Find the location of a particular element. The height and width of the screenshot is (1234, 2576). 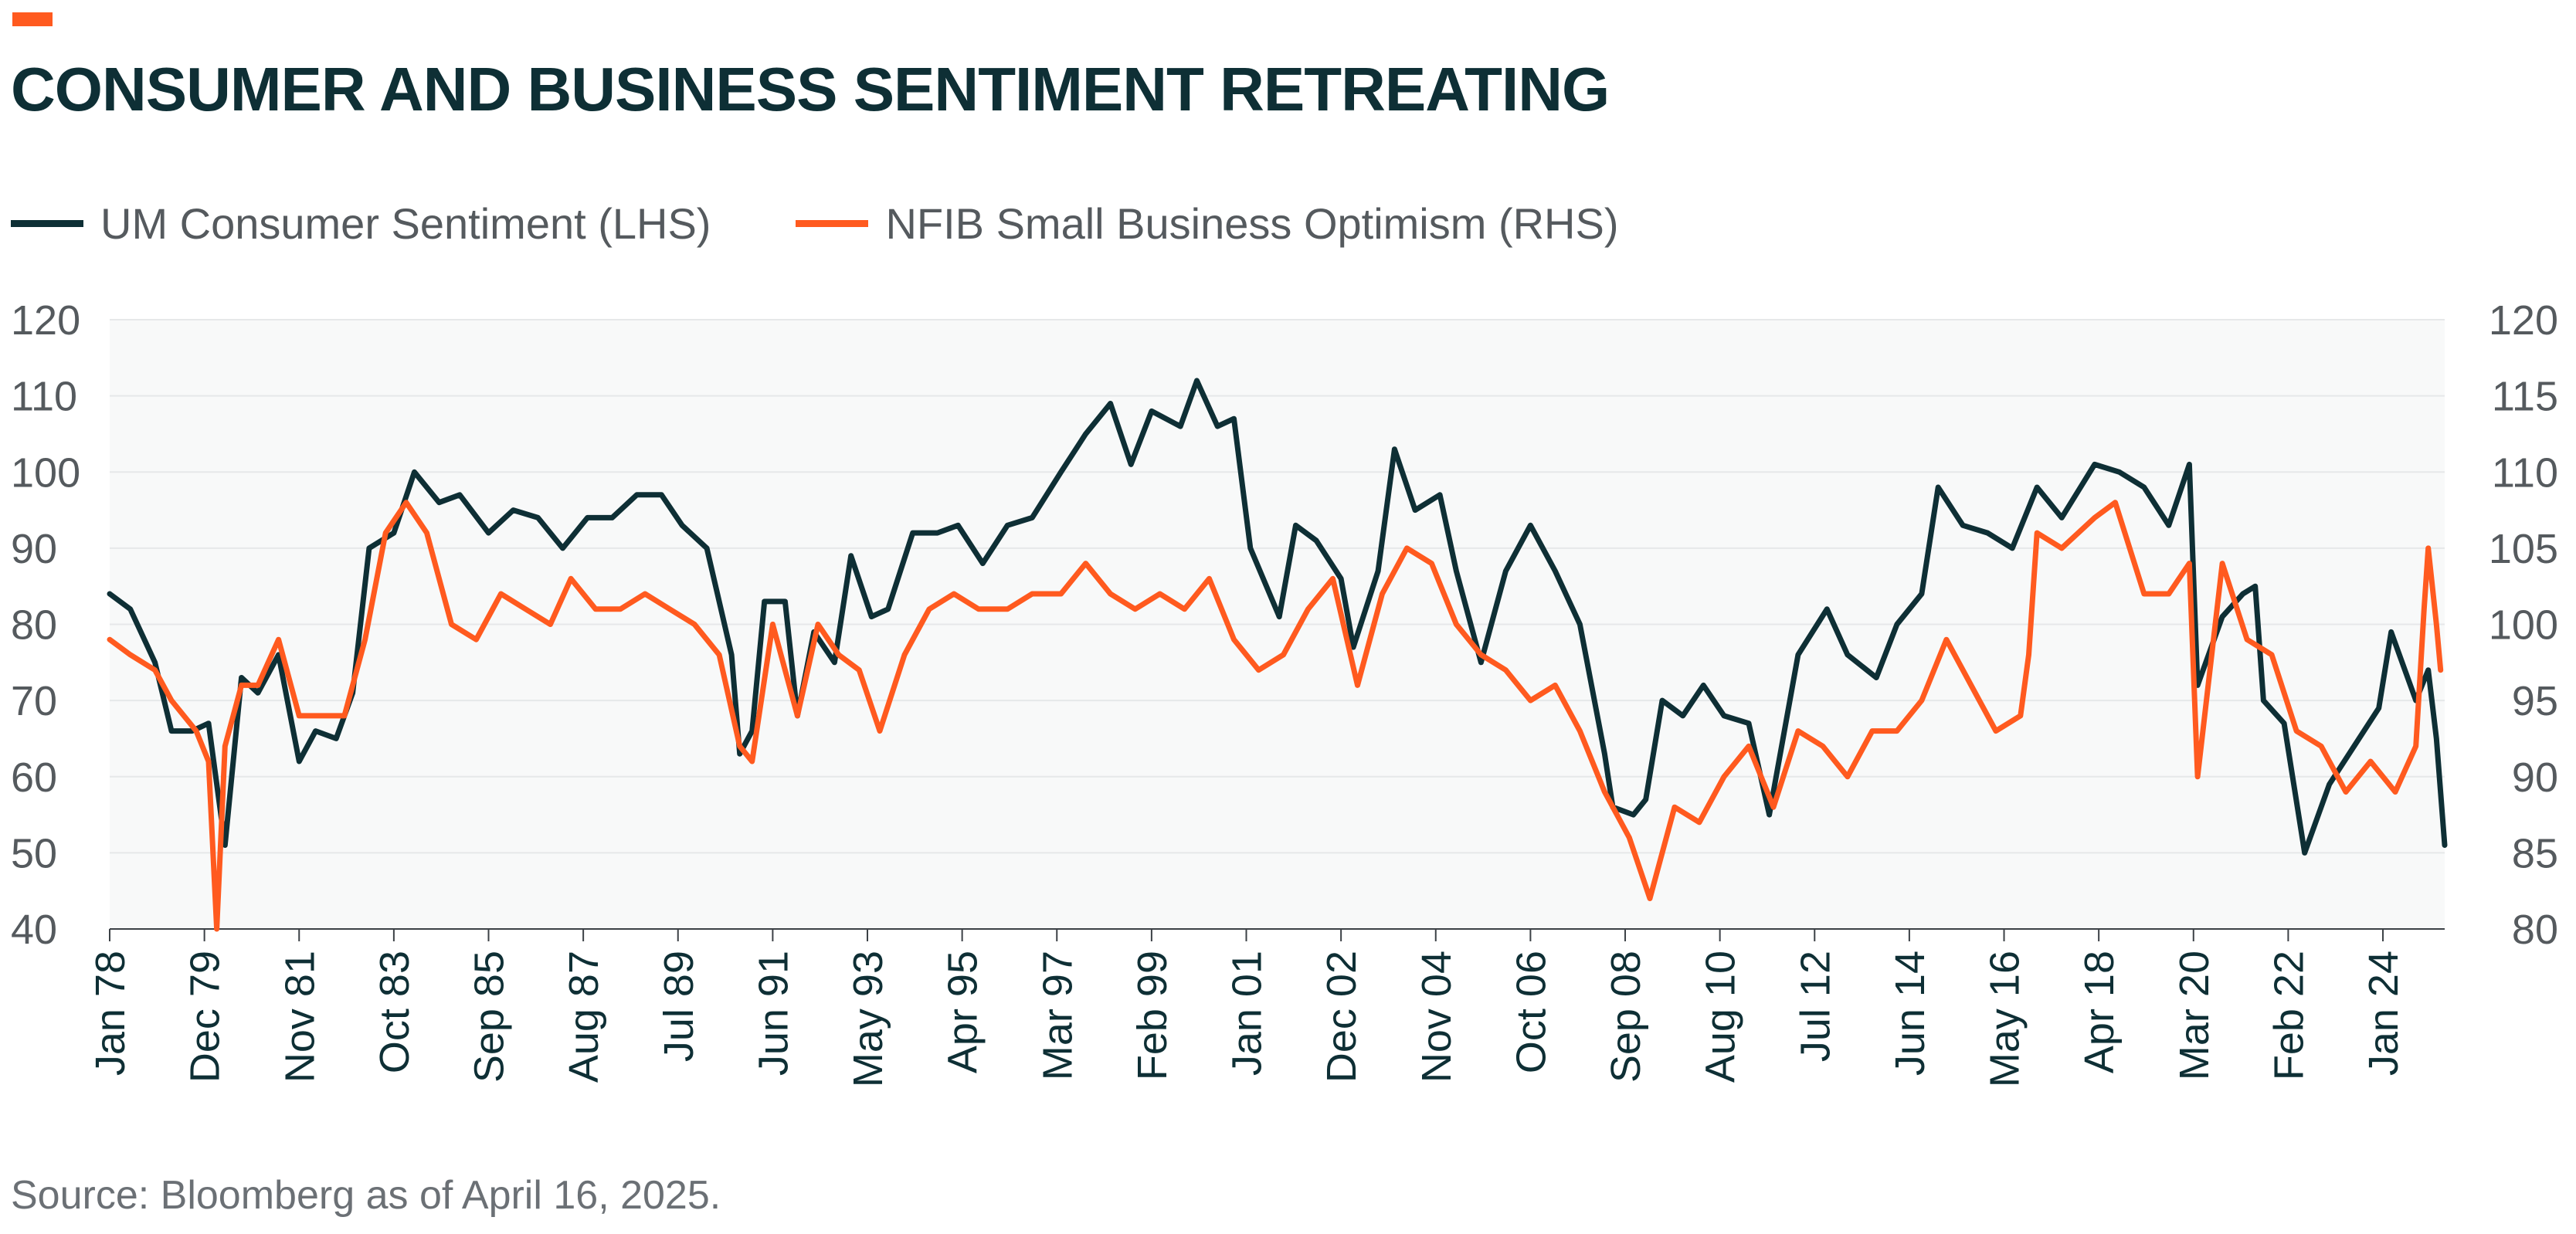

x-axis-tick-label: Mar 97 is located at coordinates (1057, 1015).